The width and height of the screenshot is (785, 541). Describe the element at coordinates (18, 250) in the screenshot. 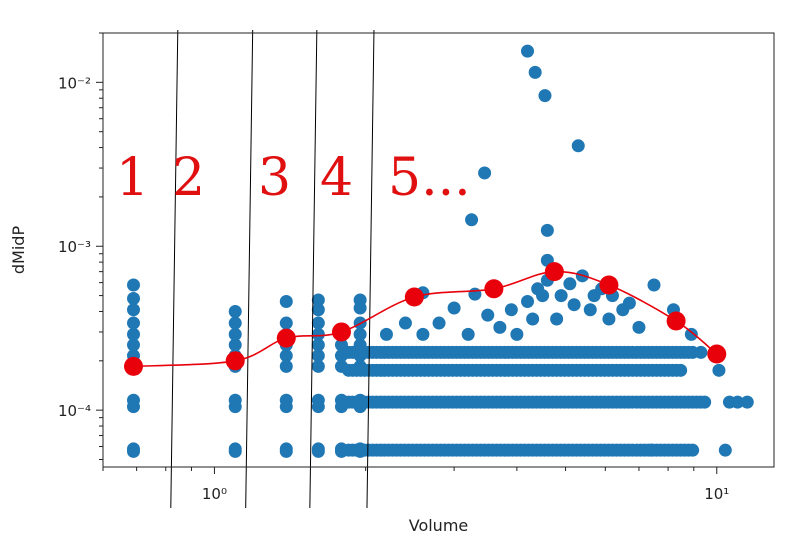

I see `y-axis-label: dMidP` at that location.